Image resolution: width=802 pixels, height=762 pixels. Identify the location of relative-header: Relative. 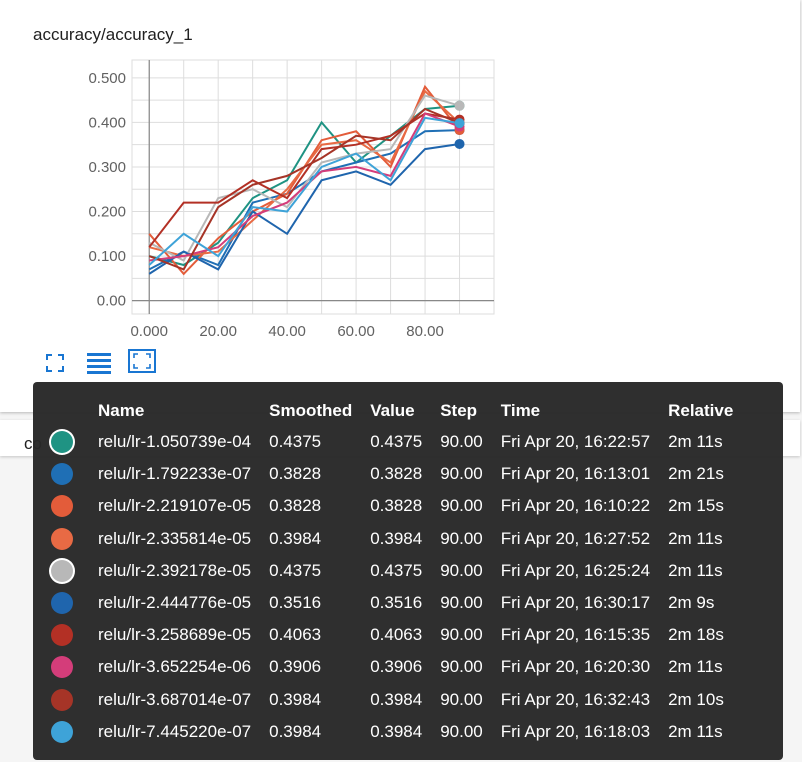
(701, 410).